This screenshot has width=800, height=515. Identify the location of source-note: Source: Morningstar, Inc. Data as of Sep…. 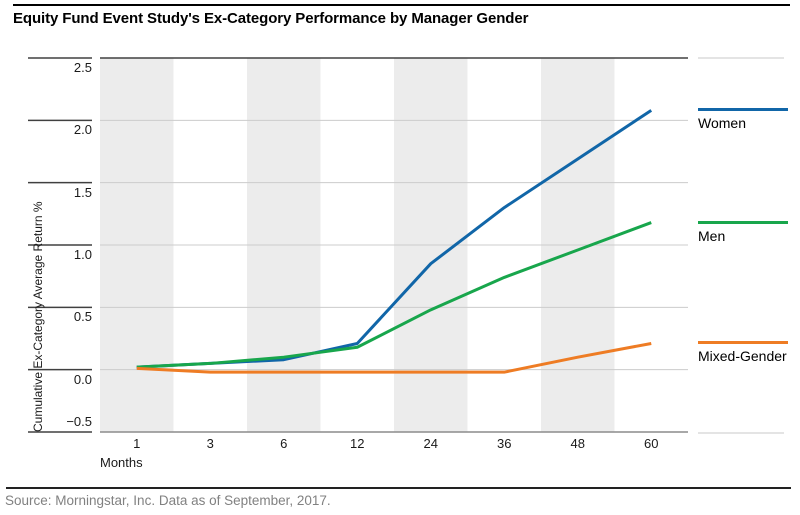
(168, 500).